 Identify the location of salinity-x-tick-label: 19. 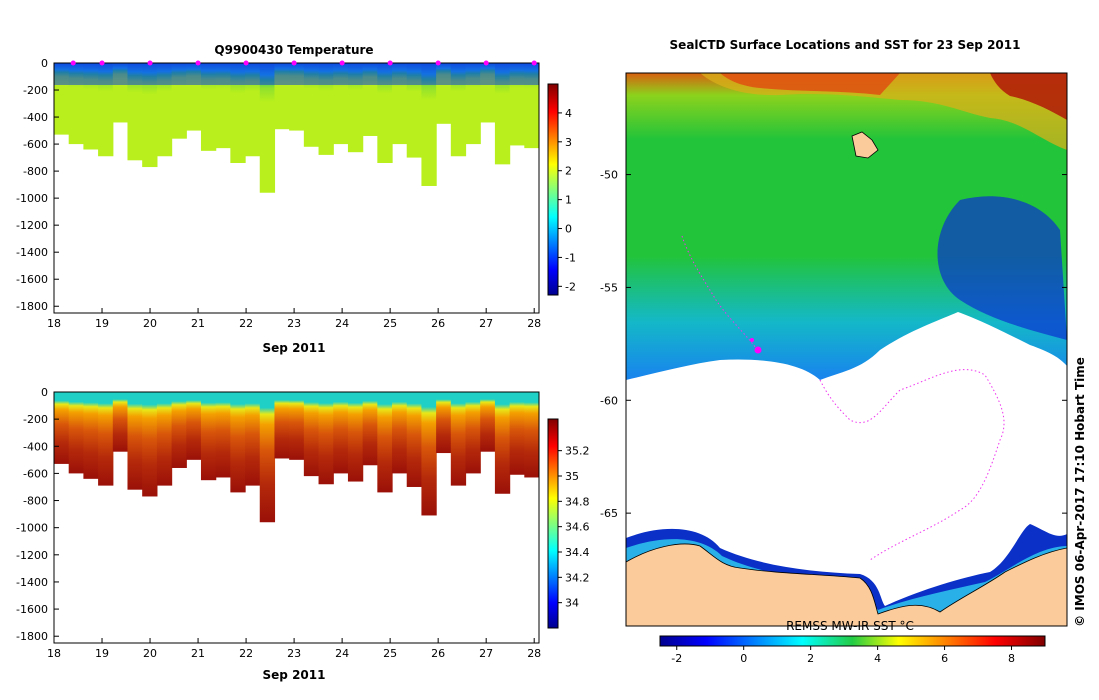
(102, 653).